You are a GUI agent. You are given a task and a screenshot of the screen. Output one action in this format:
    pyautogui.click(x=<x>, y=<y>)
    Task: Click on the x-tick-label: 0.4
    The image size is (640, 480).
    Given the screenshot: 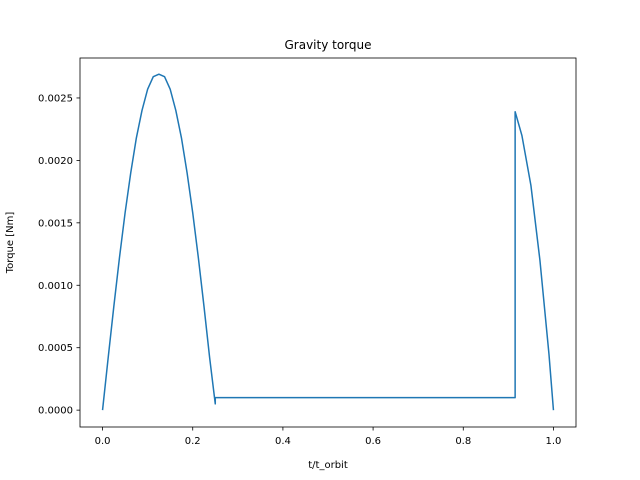 What is the action you would take?
    pyautogui.click(x=283, y=441)
    